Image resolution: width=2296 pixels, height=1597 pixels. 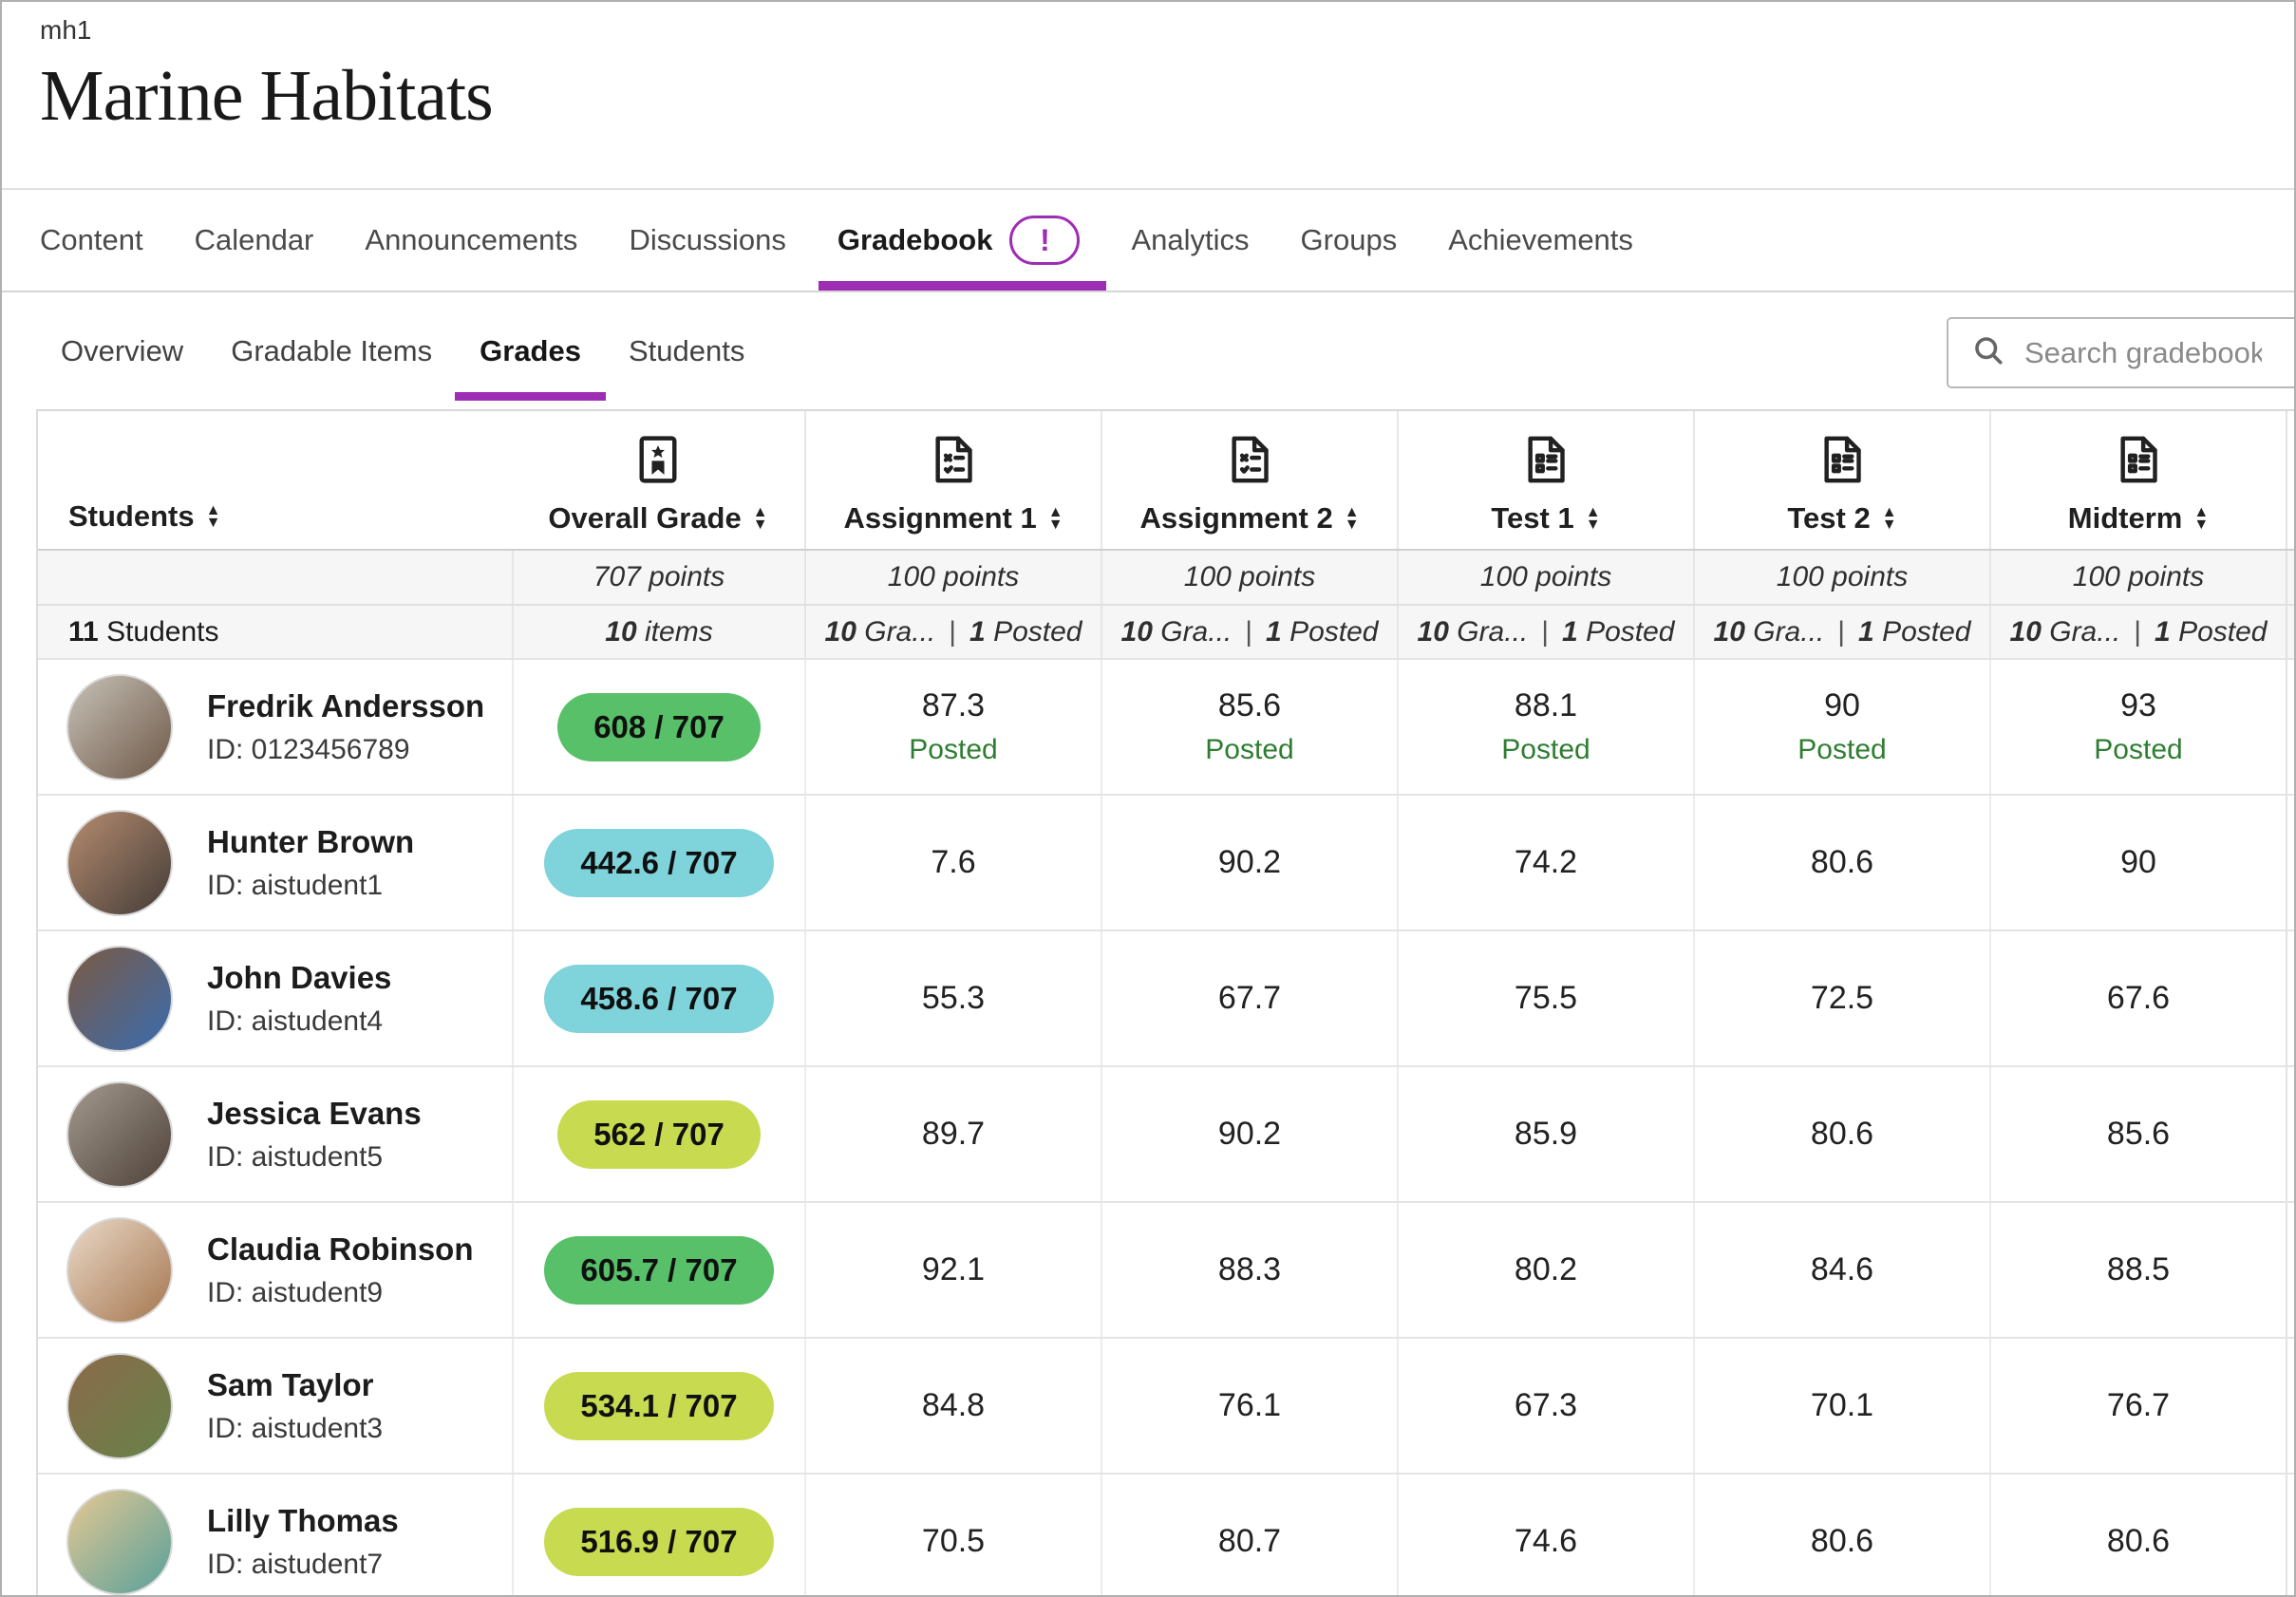 What do you see at coordinates (275, 1535) in the screenshot?
I see `student-info-cell: Lilly Thomas ID: aistudent7` at bounding box center [275, 1535].